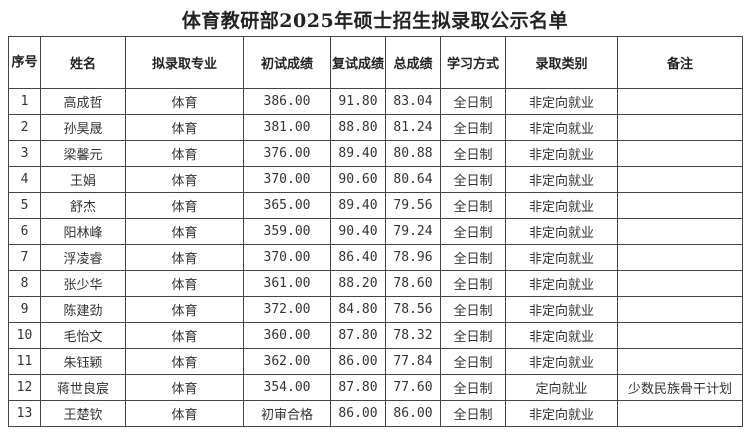  I want to click on table-row: 11 朱钰颖 体育 362.00 86.00 77.84 全日制 非定向就业, so click(375, 361).